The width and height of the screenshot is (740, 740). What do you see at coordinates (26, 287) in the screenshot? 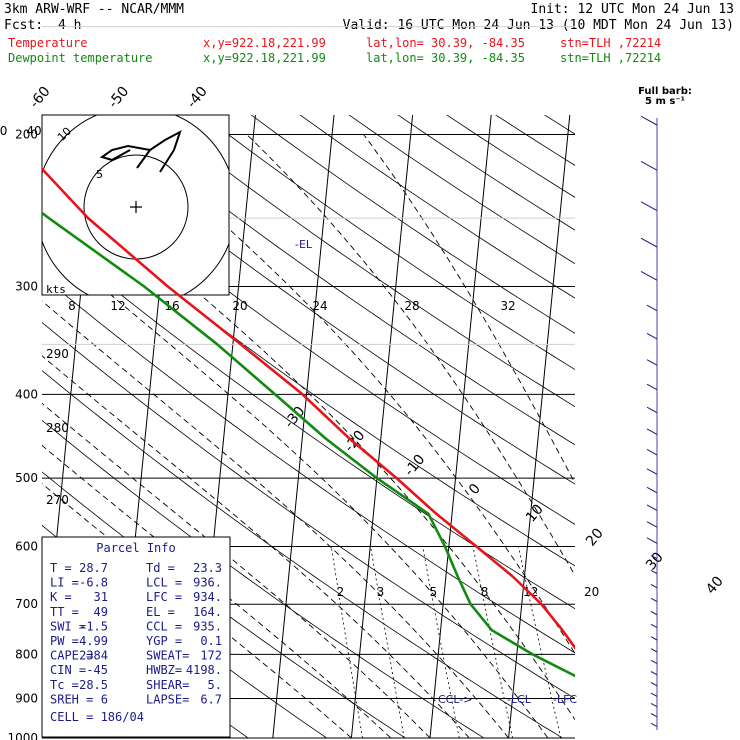
I see `pressure-tick-label: 300` at bounding box center [26, 287].